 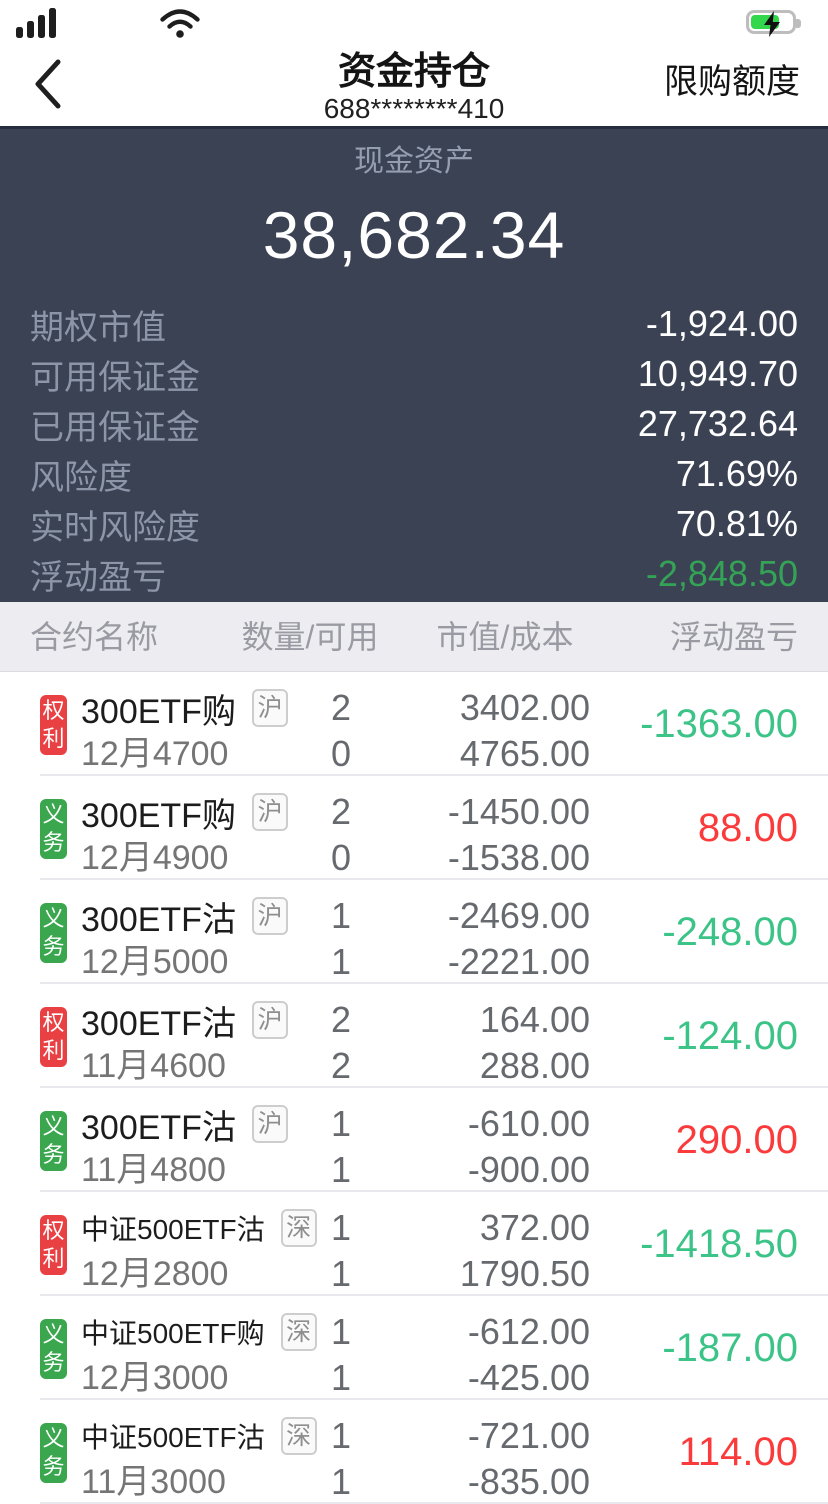 I want to click on market-value-cell: -612.00 -425.00, so click(x=500, y=1355).